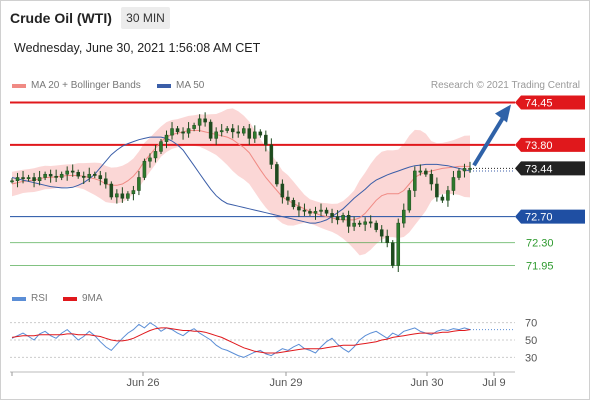 This screenshot has width=590, height=400. Describe the element at coordinates (92, 298) in the screenshot. I see `legend-9ma-label: 9MA` at that location.